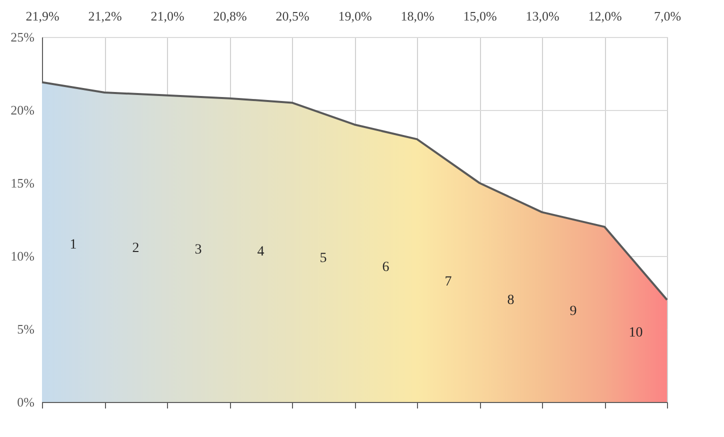  What do you see at coordinates (417, 16) in the screenshot?
I see `x-tick-label: 18,0%` at bounding box center [417, 16].